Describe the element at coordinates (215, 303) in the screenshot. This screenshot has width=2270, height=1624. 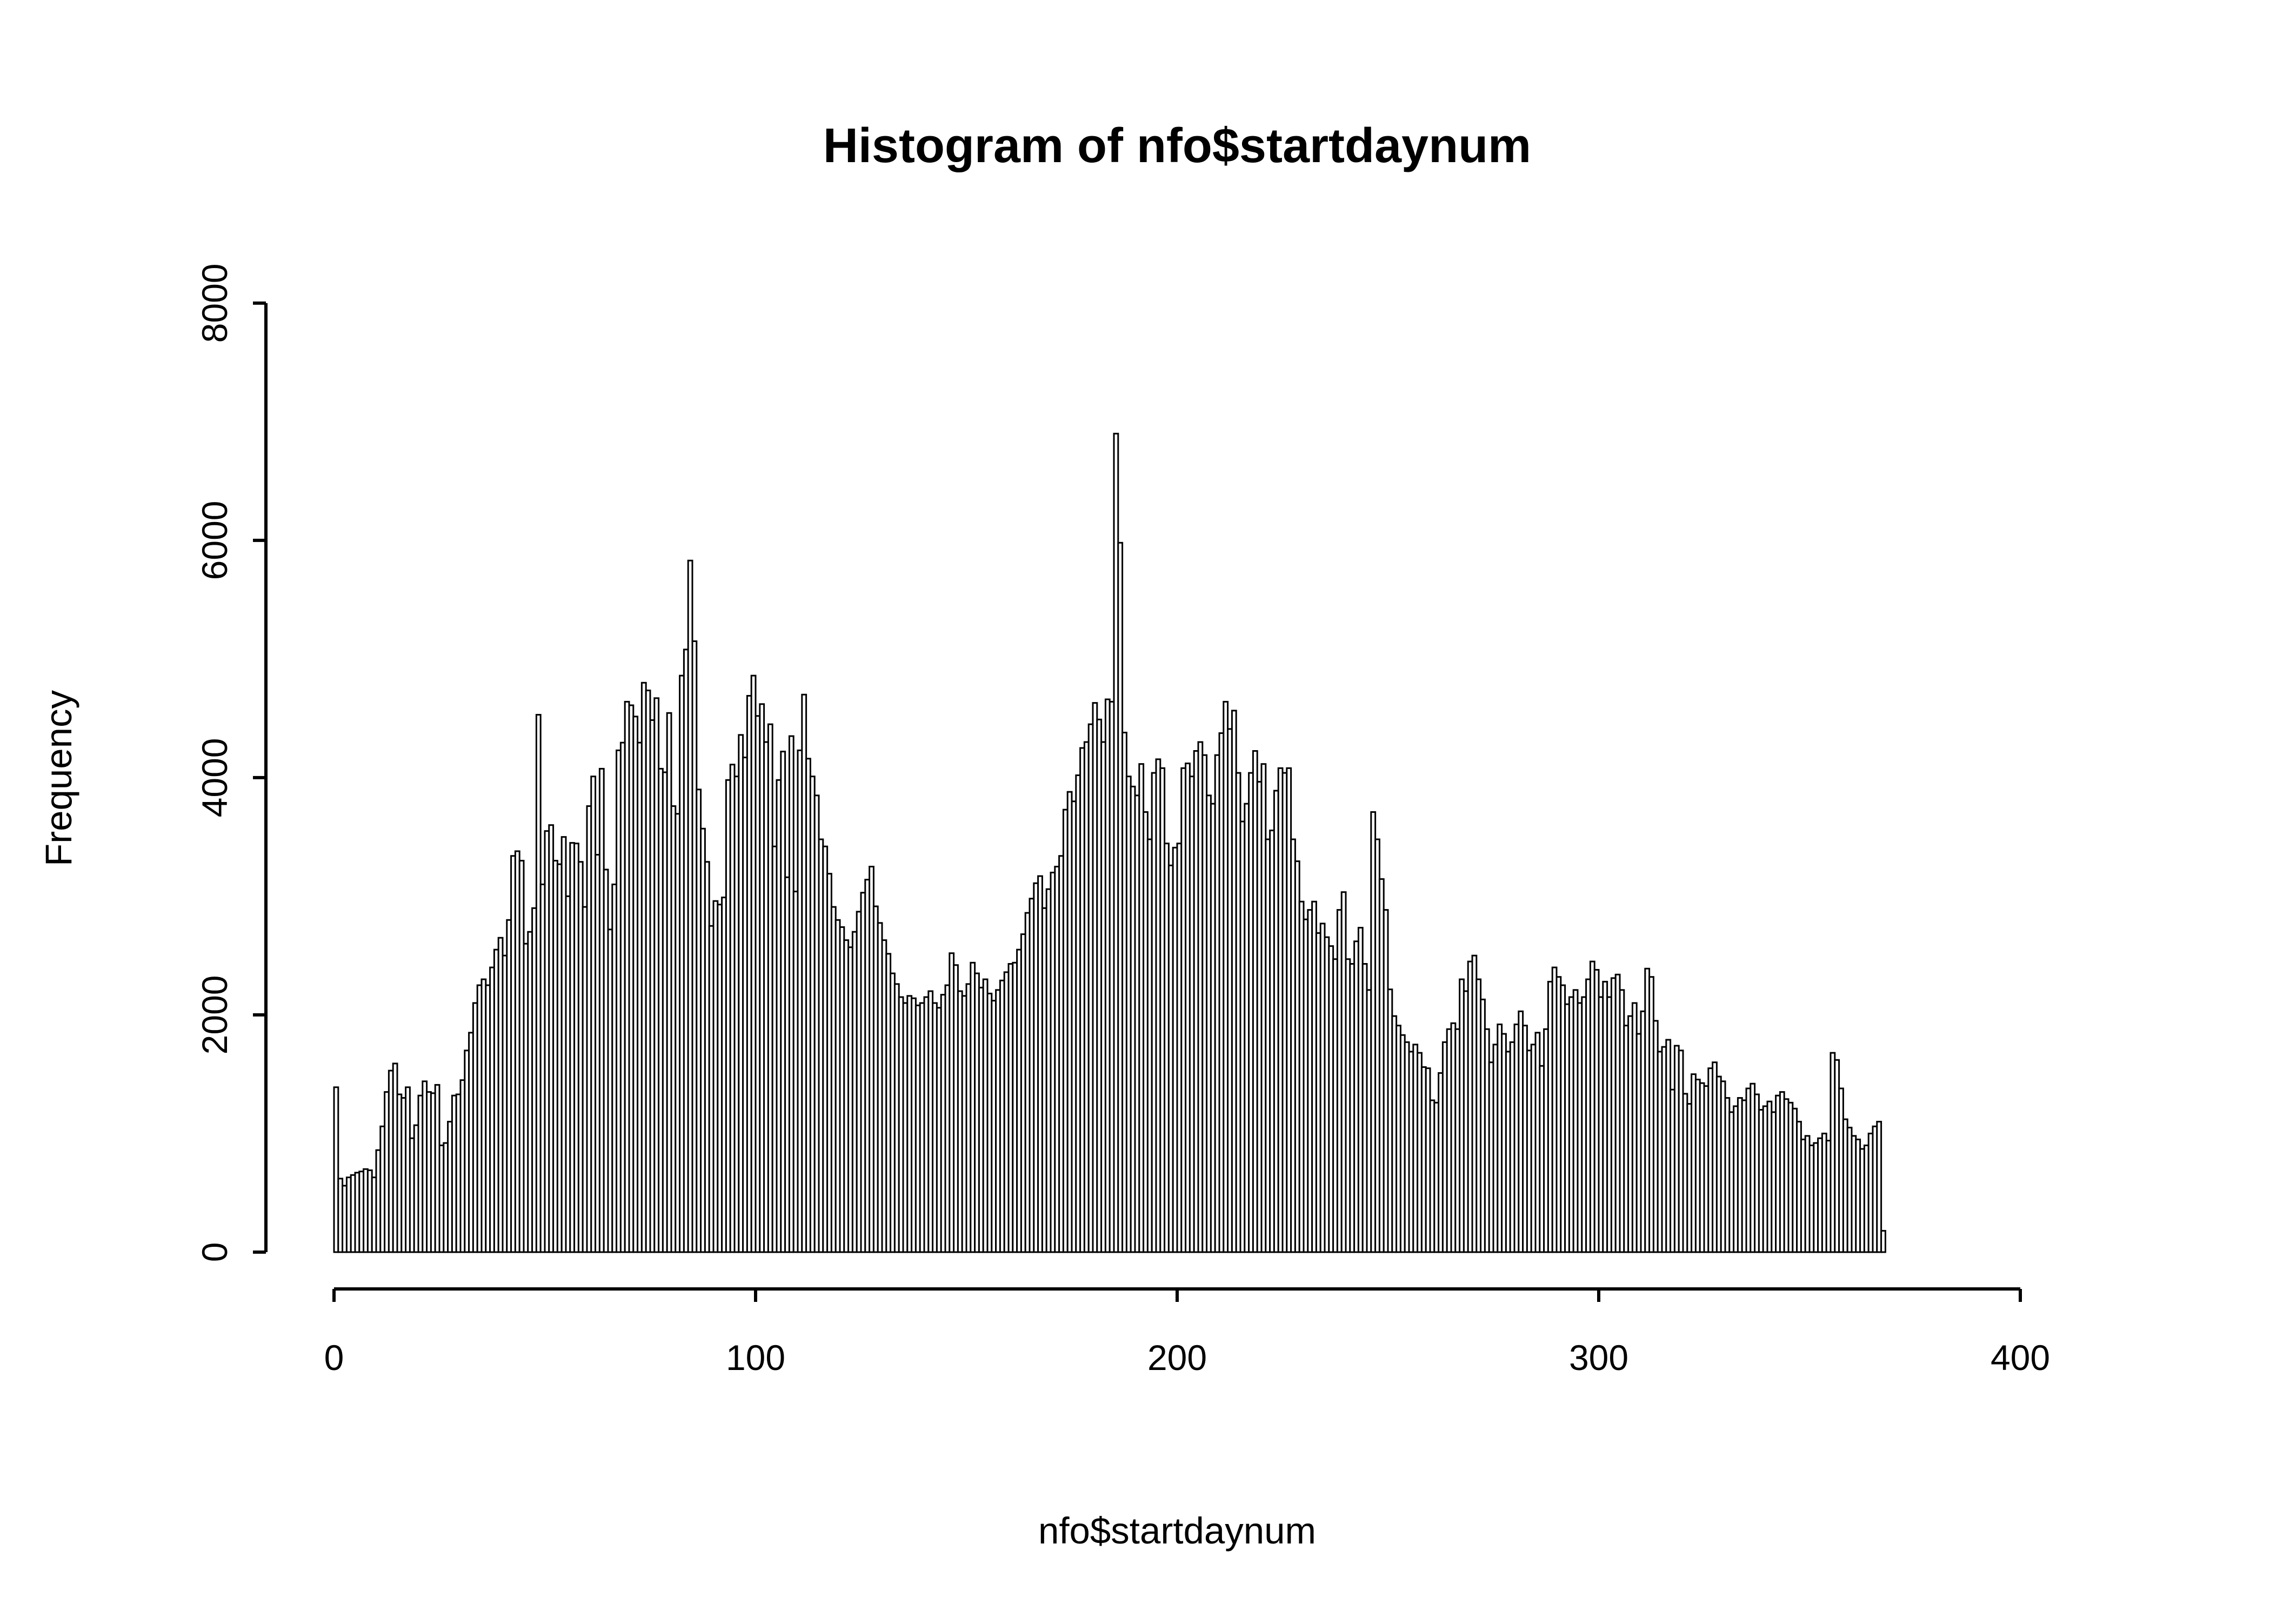
I see `y-tick-label: 8000` at that location.